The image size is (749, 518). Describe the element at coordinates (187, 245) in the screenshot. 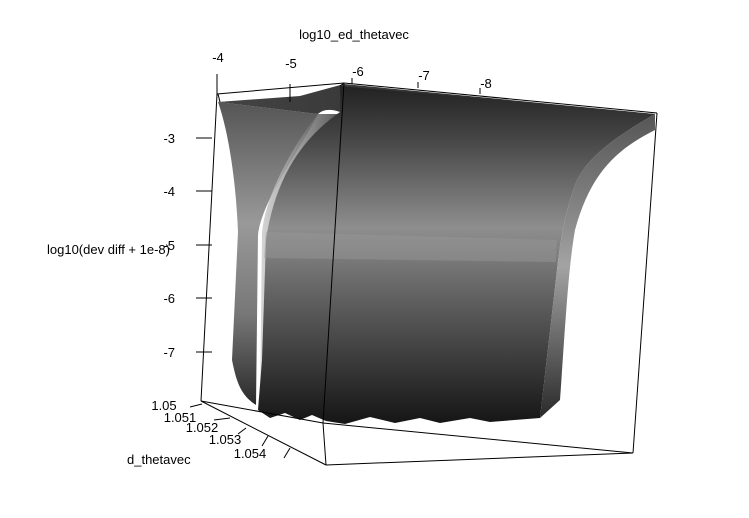

I see `z-axis-ticks: -3 -4 -5 -6 -7` at that location.